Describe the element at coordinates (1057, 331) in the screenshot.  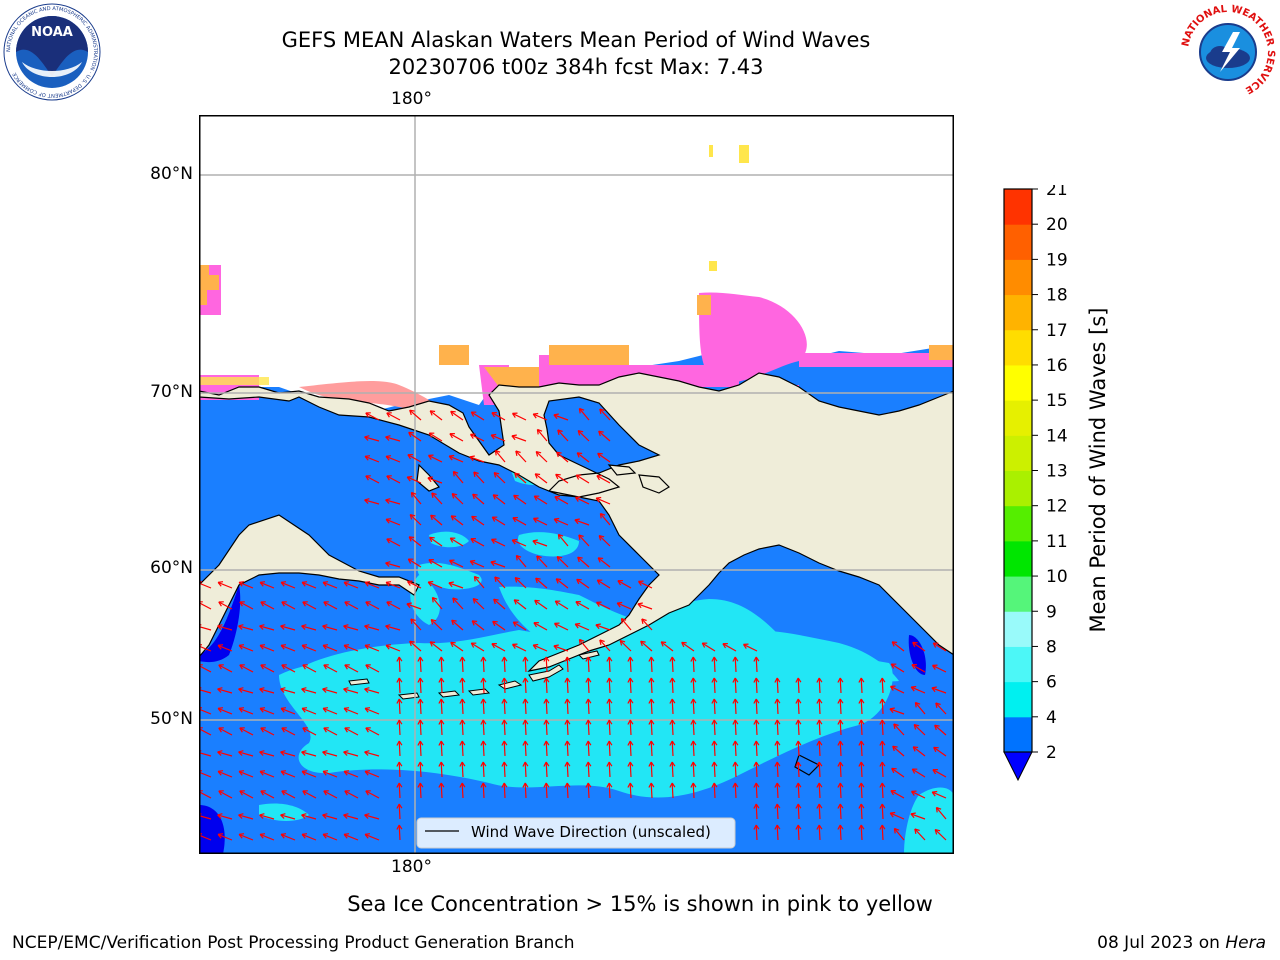
I see `colorbar-tick-label: 17` at that location.